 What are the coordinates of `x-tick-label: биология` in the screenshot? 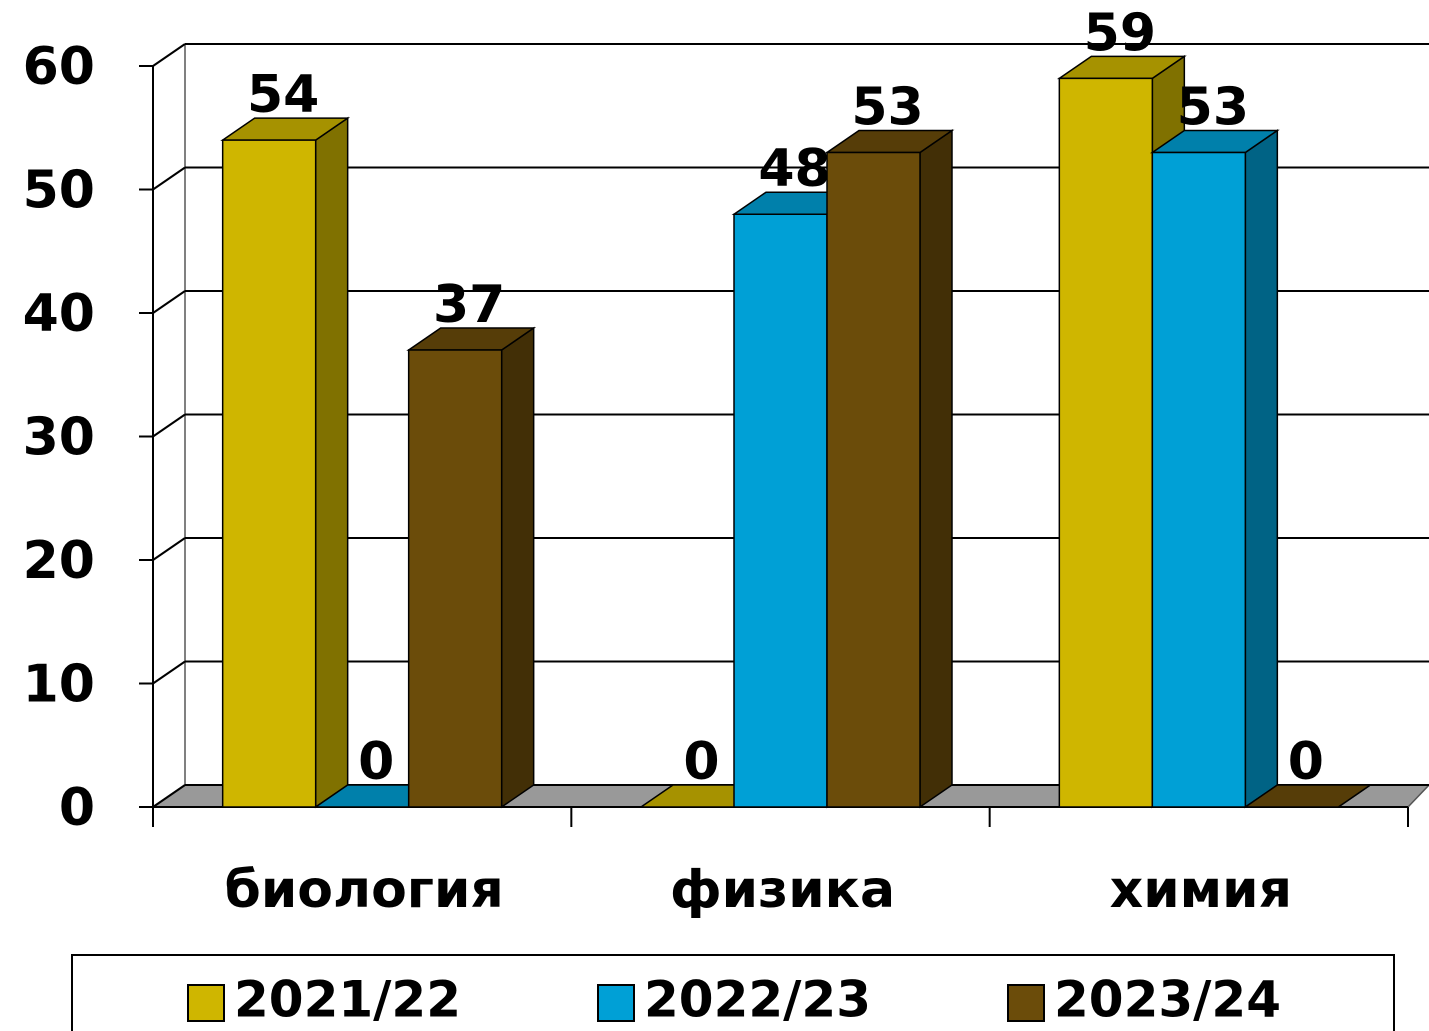 It's located at (364, 890).